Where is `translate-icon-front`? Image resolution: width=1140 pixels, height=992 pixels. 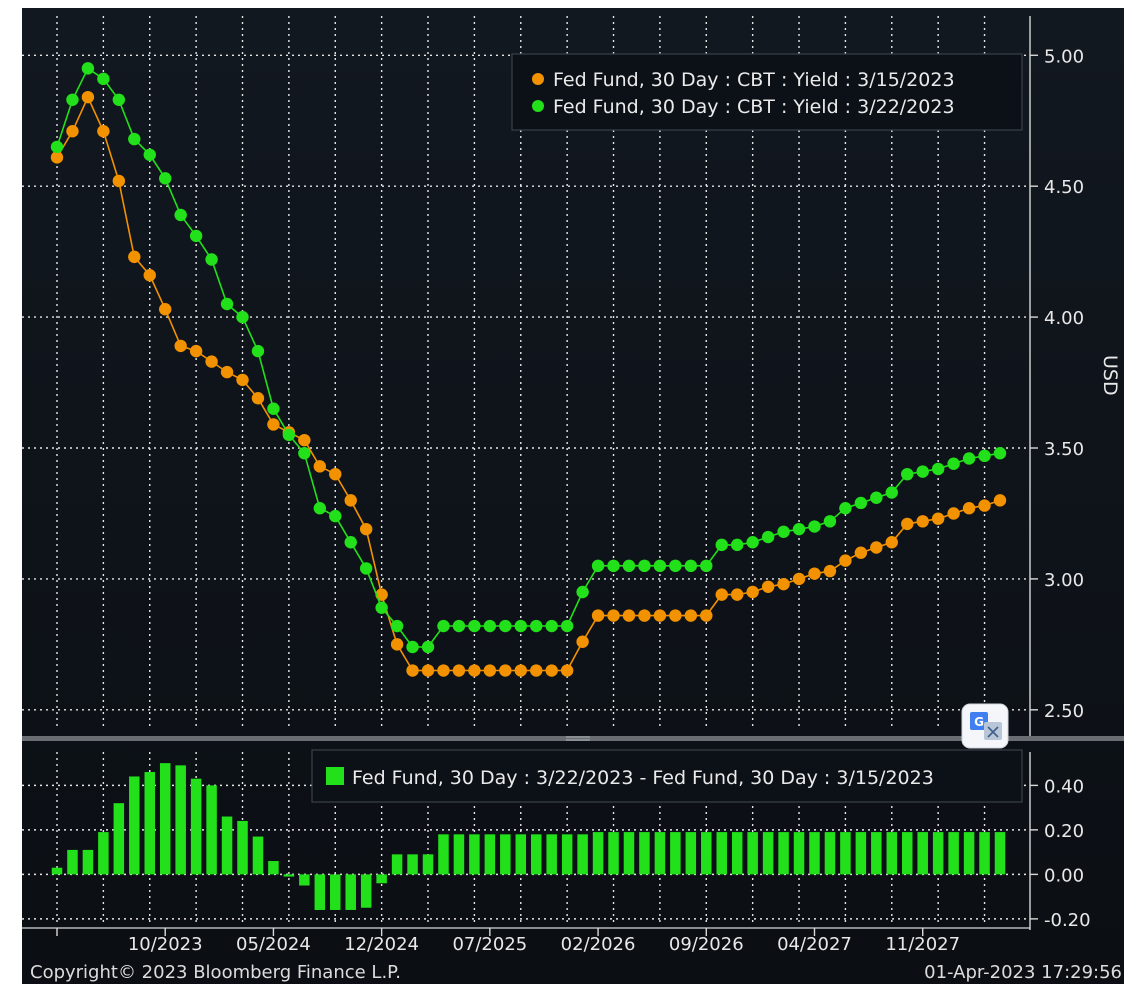 translate-icon-front is located at coordinates (979, 721).